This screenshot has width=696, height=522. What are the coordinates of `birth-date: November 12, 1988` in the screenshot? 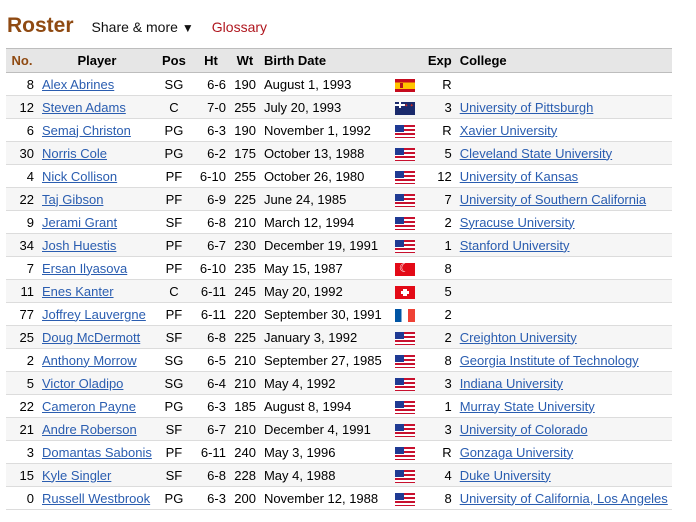 It's located at (321, 498).